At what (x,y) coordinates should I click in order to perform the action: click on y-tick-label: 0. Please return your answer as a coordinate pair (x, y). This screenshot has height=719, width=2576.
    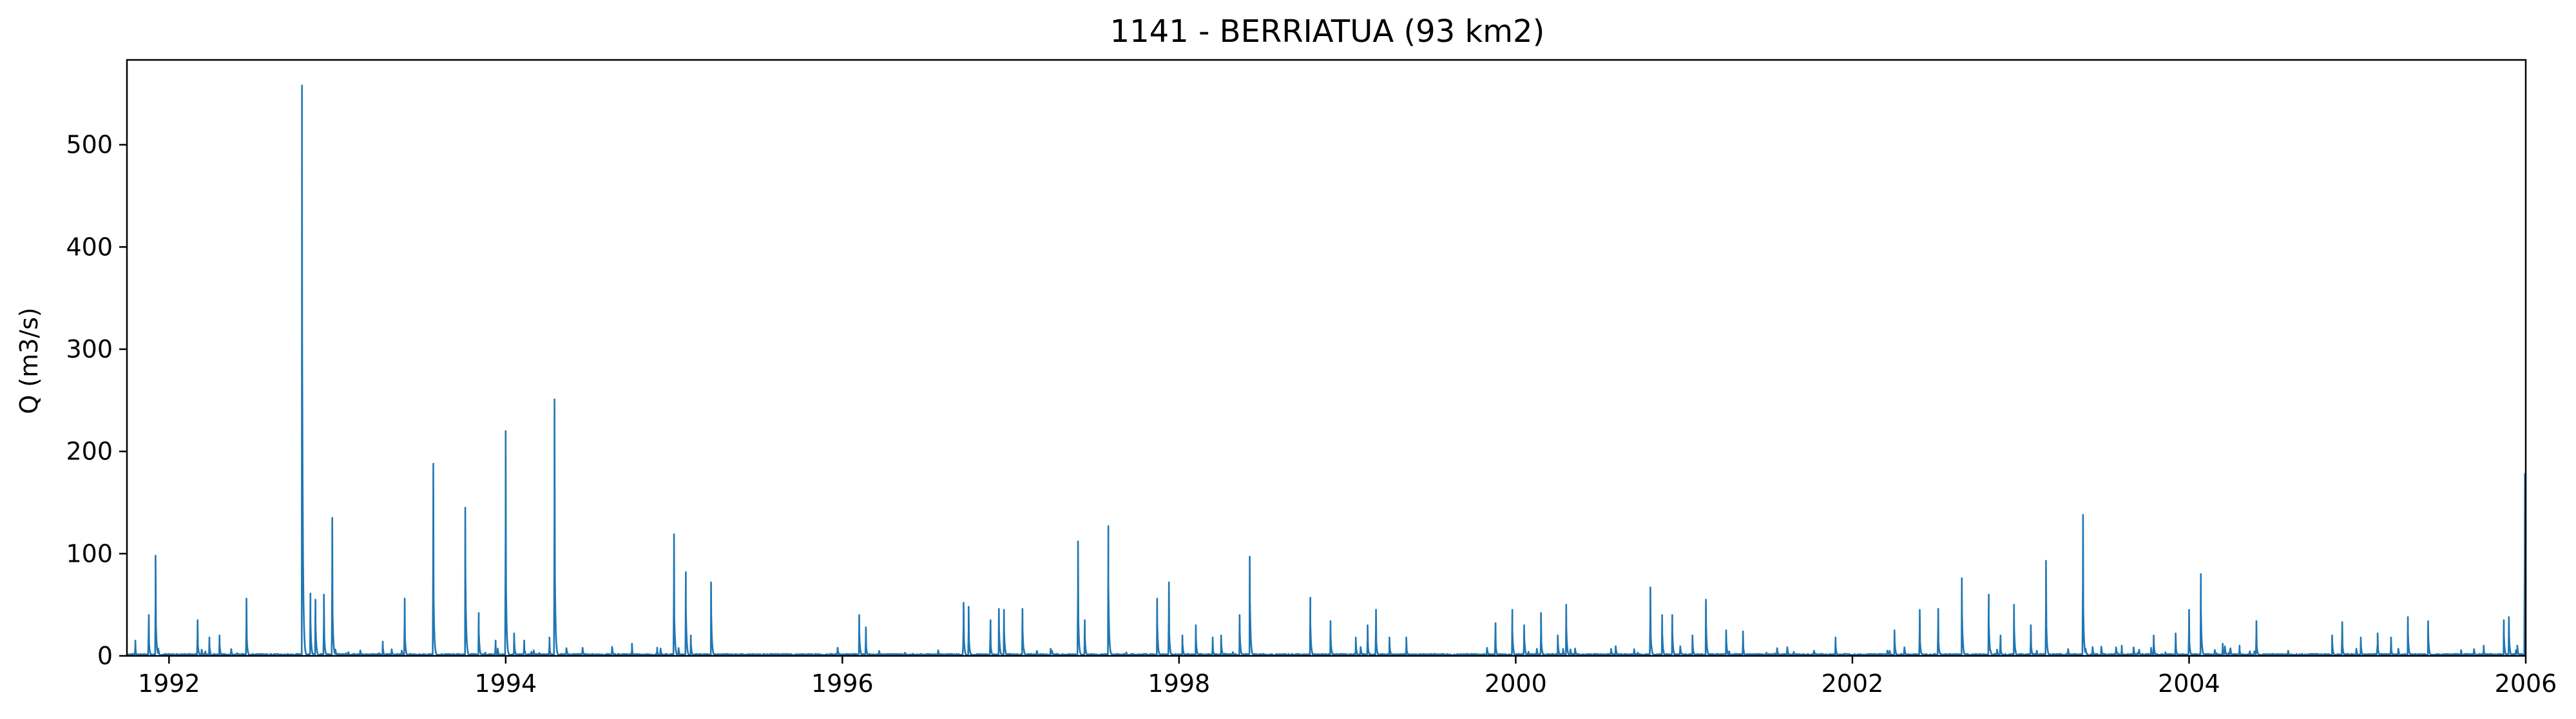
    Looking at the image, I should click on (105, 656).